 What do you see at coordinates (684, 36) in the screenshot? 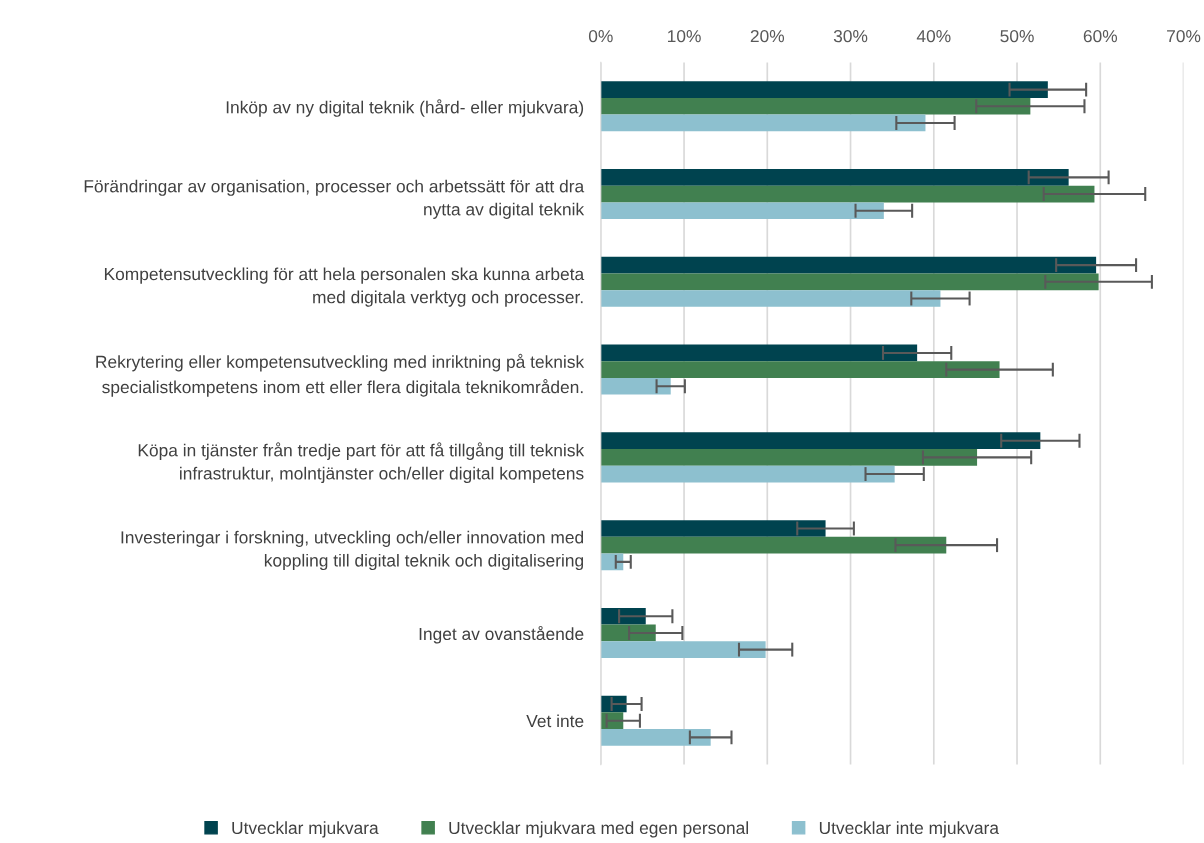
I see `x-tick-label: 10%` at bounding box center [684, 36].